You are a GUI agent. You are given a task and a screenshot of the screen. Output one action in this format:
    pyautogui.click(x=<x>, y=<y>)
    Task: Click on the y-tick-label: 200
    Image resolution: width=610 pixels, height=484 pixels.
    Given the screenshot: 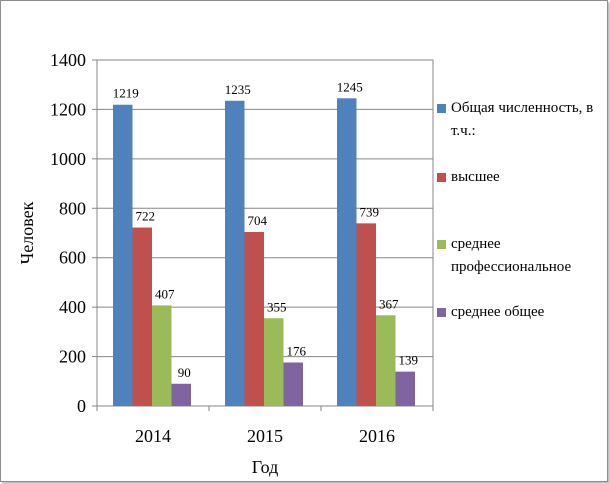 What is the action you would take?
    pyautogui.click(x=72, y=357)
    